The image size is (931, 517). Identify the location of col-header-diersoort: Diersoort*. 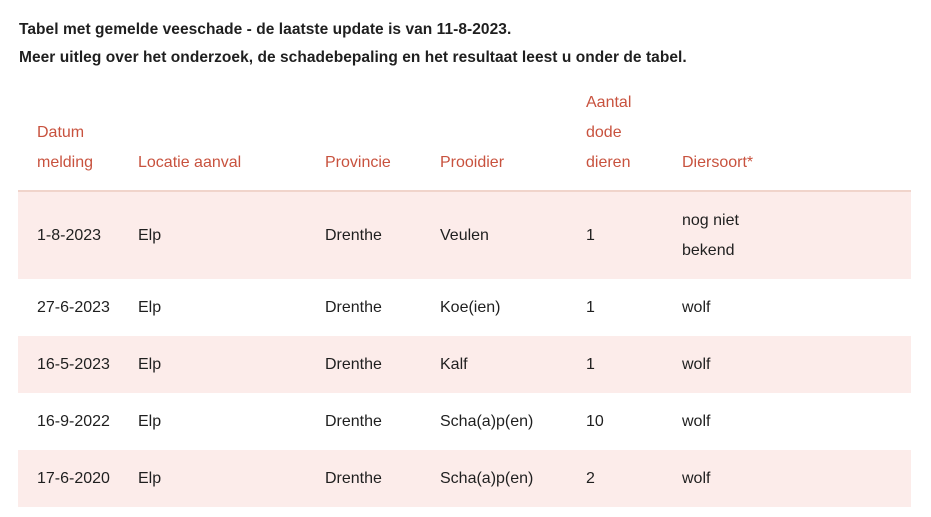
(787, 140).